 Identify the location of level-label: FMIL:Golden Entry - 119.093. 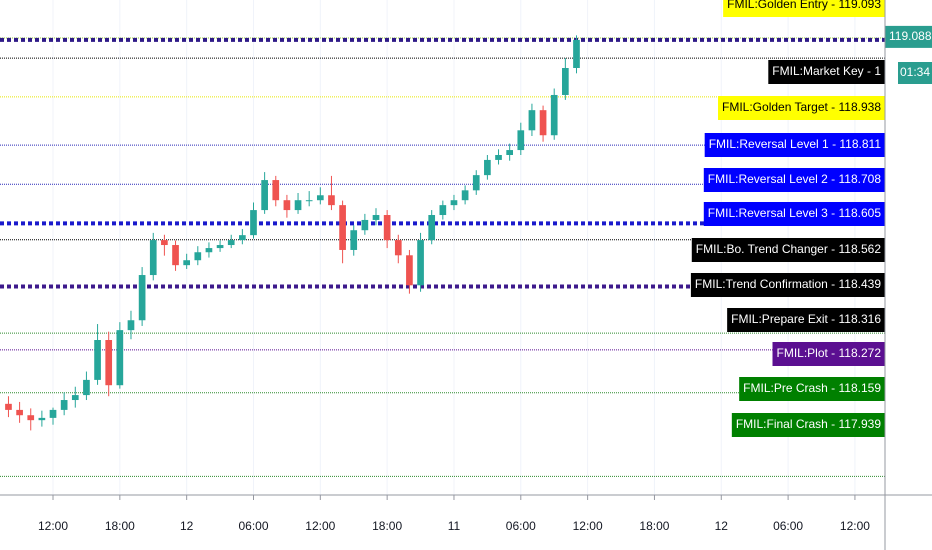
(804, 5).